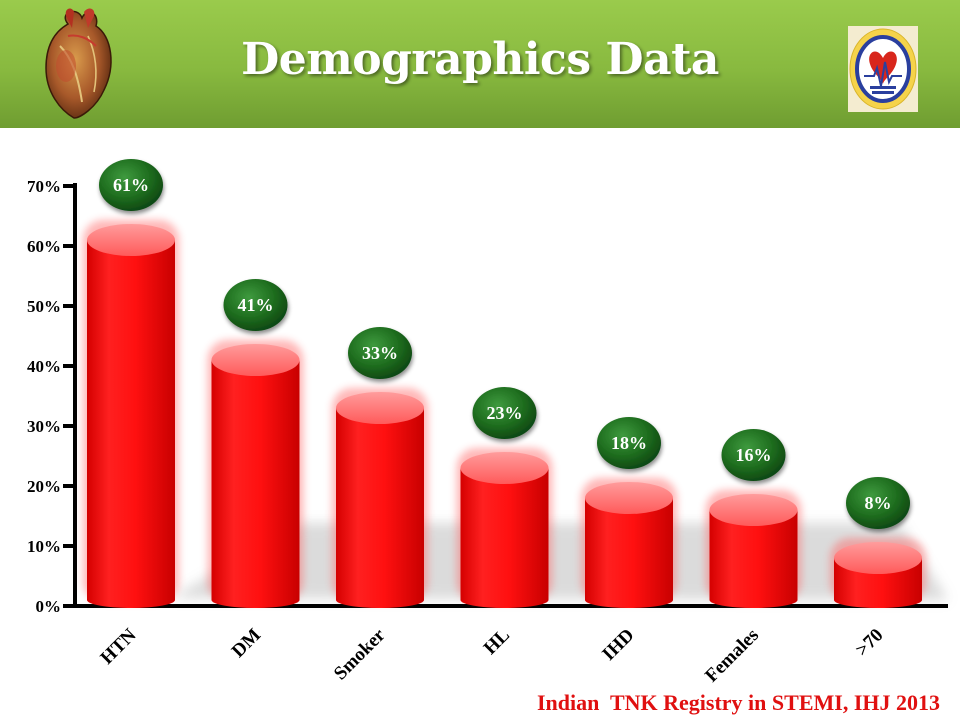  I want to click on data-label-badge: 41%, so click(255, 305).